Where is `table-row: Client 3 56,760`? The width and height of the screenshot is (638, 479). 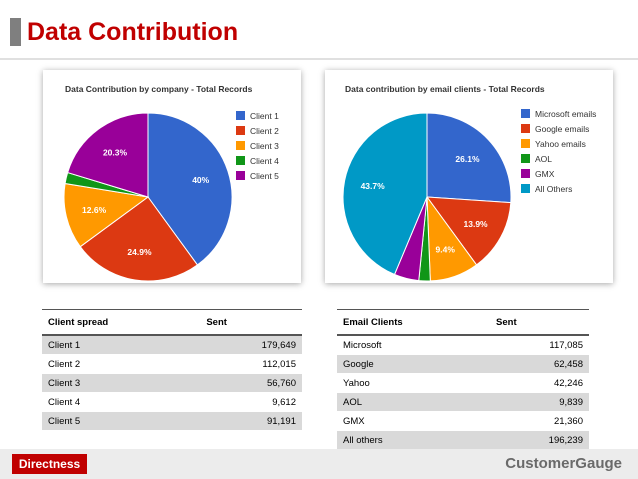
table-row: Client 3 56,760 is located at coordinates (172, 383).